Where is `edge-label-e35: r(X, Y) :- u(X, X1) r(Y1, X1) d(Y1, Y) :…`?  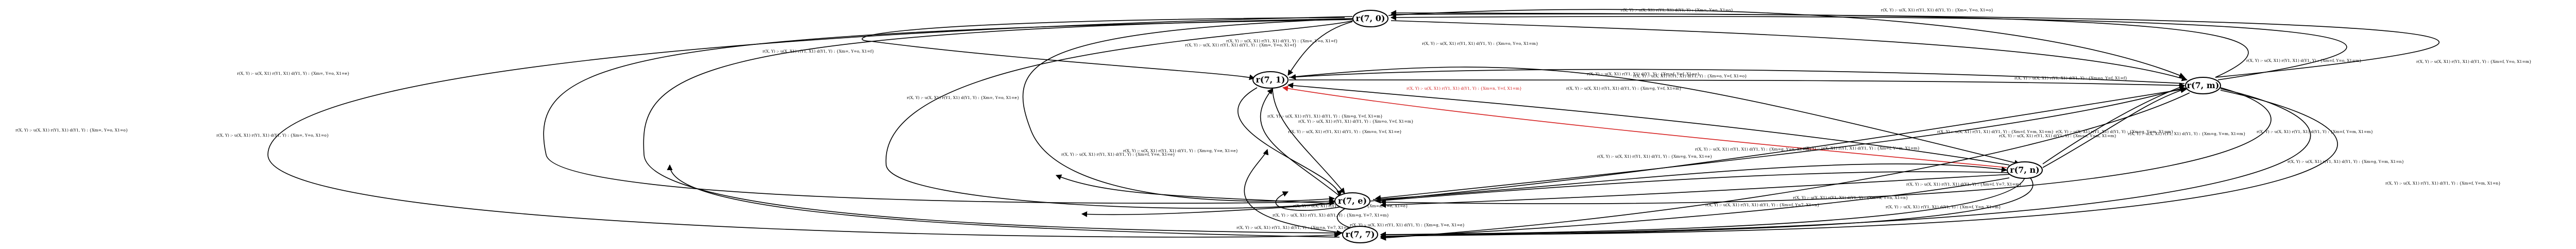
edge-label-e35: r(X, Y) :- u(X, X1) r(Y1, X1) d(Y1, Y) :… is located at coordinates (1180, 150).